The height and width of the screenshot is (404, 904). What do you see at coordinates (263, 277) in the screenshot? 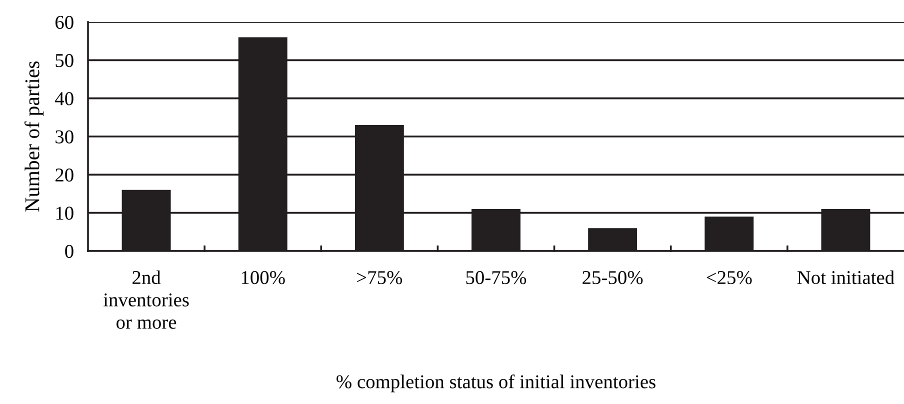
I see `x-tick-label: 100%` at bounding box center [263, 277].